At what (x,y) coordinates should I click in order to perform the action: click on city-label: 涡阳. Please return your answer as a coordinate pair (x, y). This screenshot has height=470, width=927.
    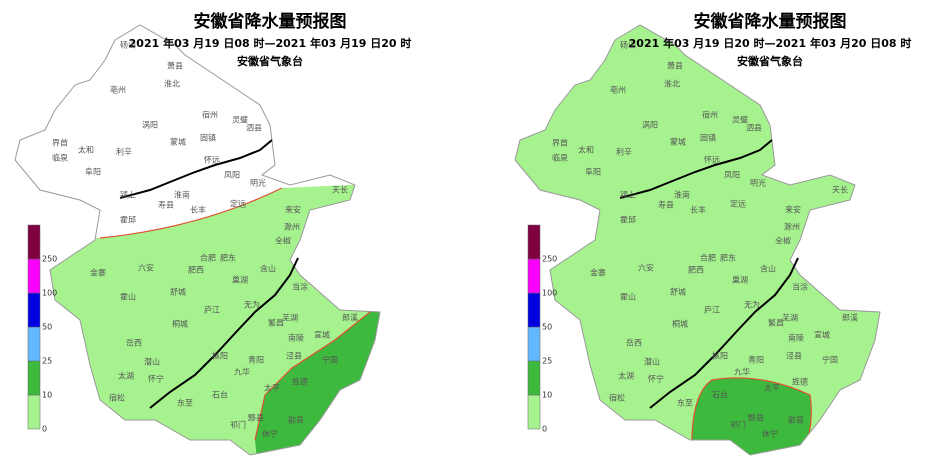
    Looking at the image, I should click on (150, 125).